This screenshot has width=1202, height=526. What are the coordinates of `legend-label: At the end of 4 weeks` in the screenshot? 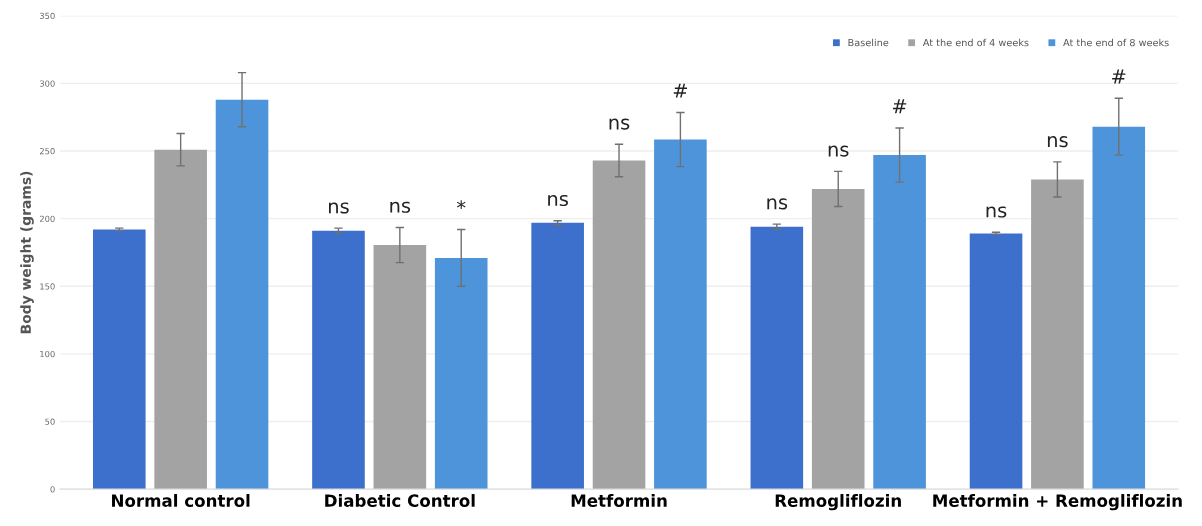 It's located at (975, 42).